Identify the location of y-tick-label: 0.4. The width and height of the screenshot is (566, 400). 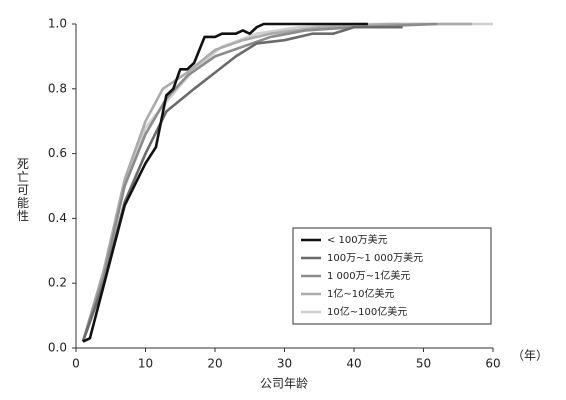
(57, 218).